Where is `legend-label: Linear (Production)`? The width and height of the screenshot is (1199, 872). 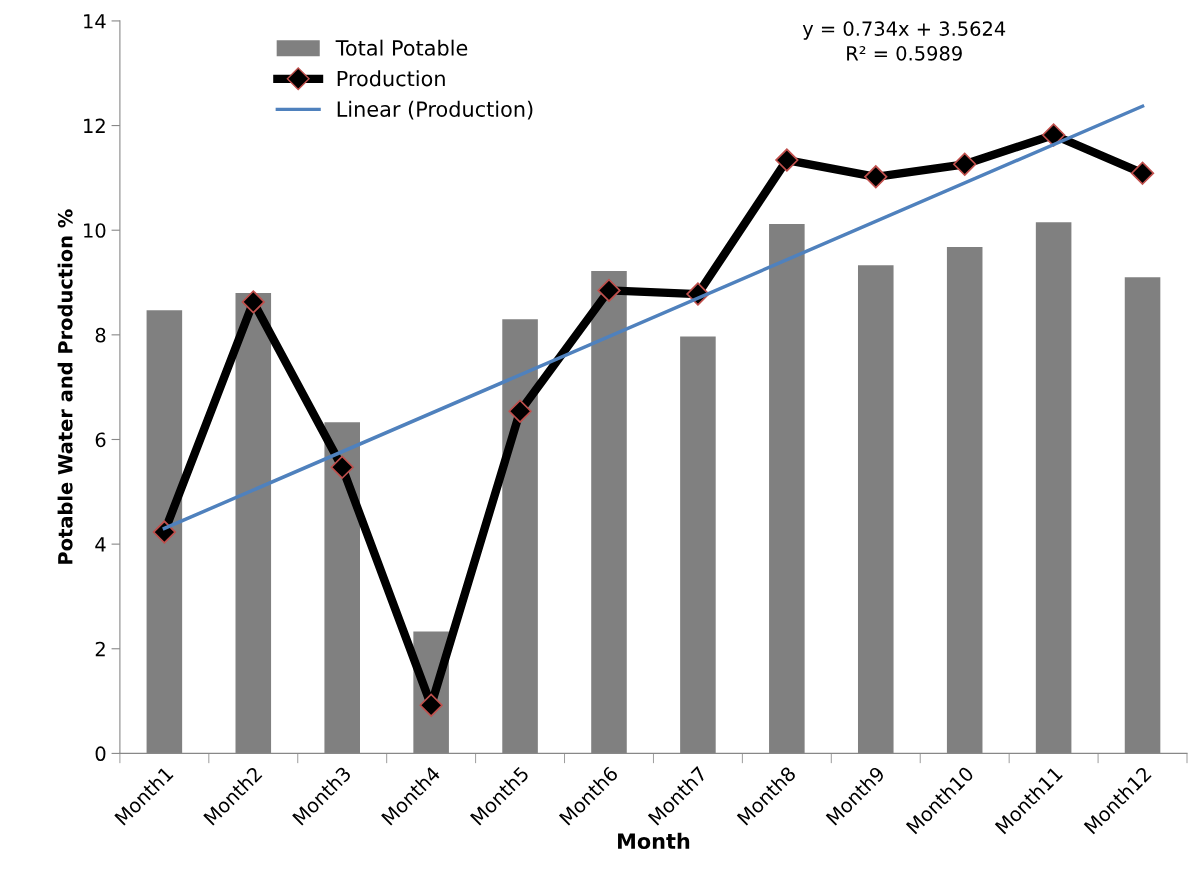
legend-label: Linear (Production) is located at coordinates (435, 110).